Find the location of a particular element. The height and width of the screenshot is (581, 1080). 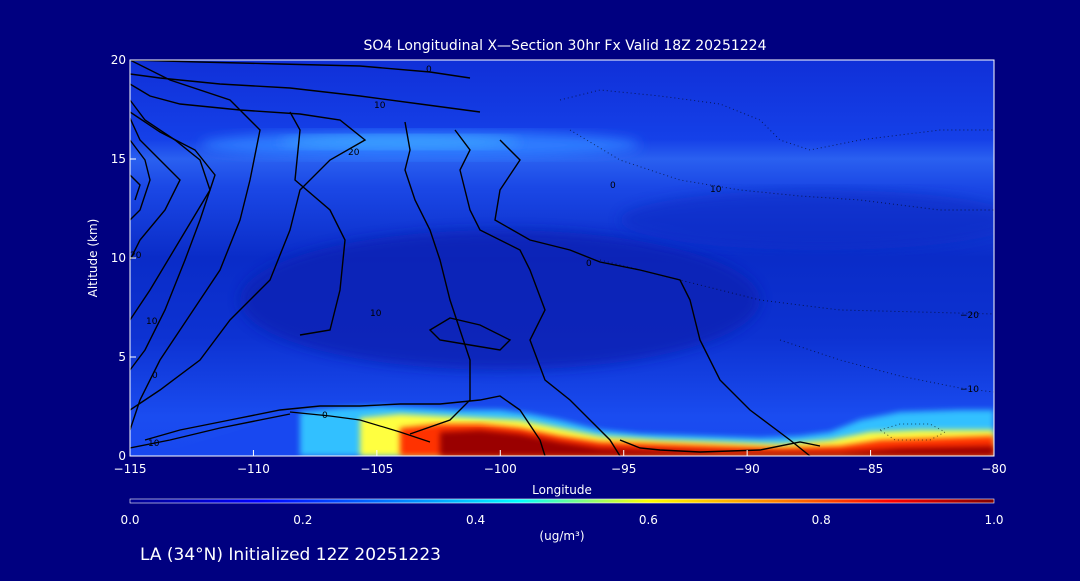

colorbar-units: (ug/m³) is located at coordinates (561, 536).